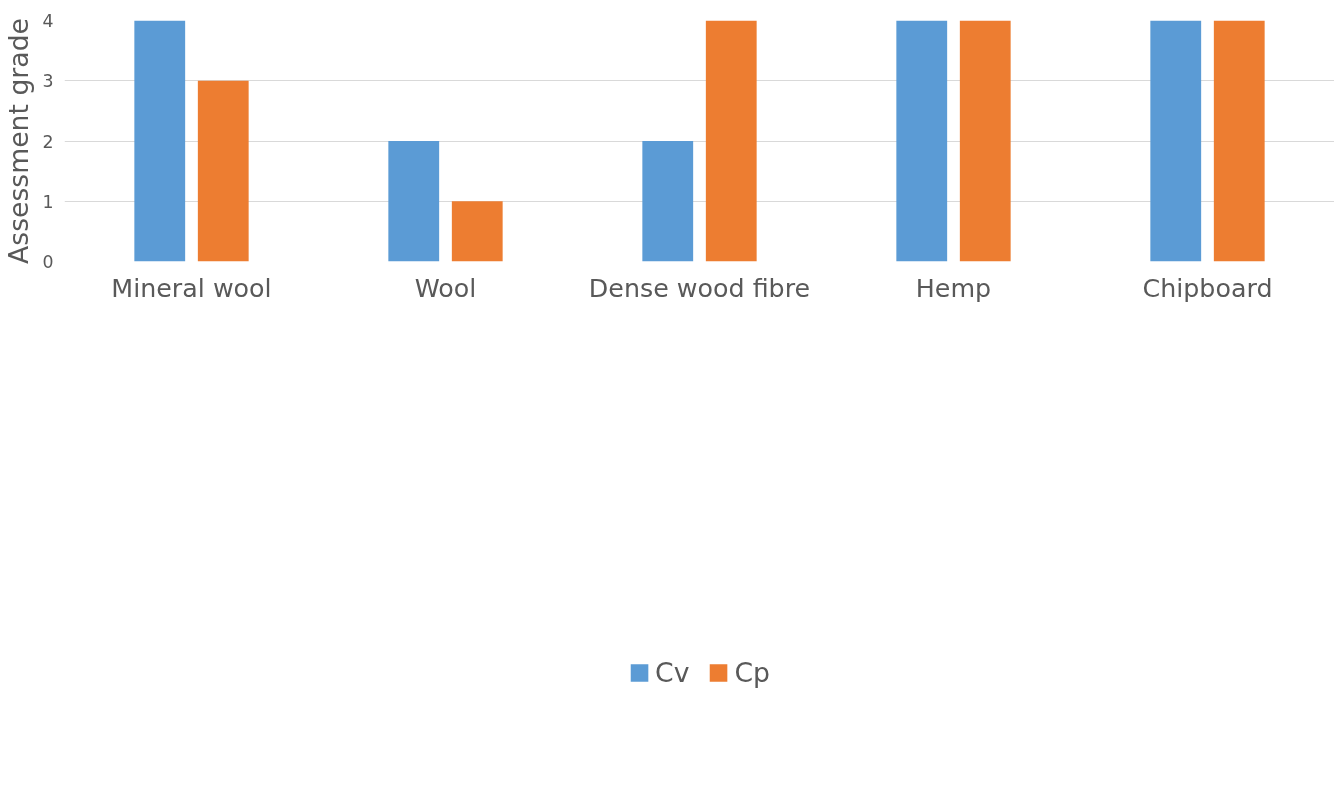 This screenshot has width=1334, height=805. I want to click on y-tick-label: 3, so click(48, 81).